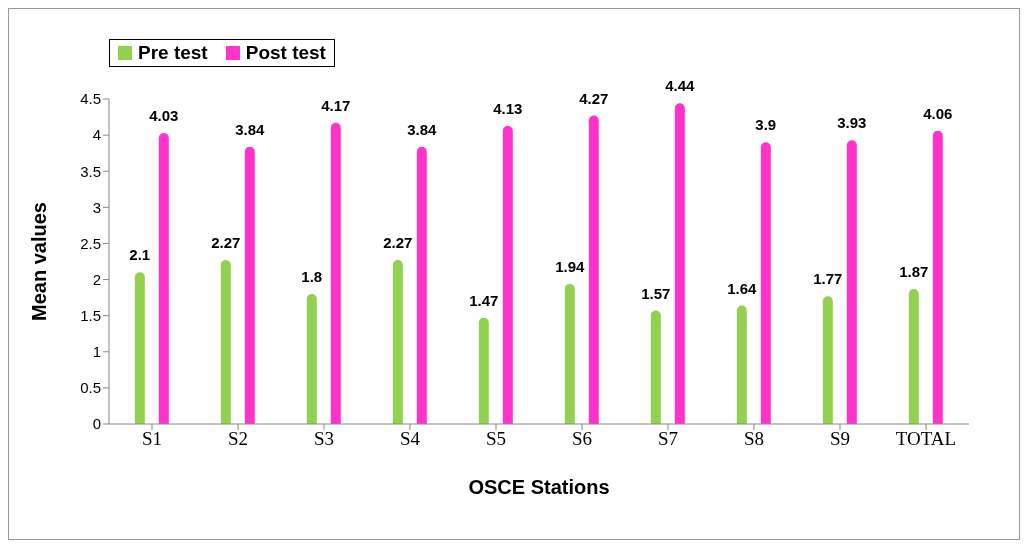 Image resolution: width=1036 pixels, height=550 pixels. I want to click on x-tick-label: S9, so click(840, 439).